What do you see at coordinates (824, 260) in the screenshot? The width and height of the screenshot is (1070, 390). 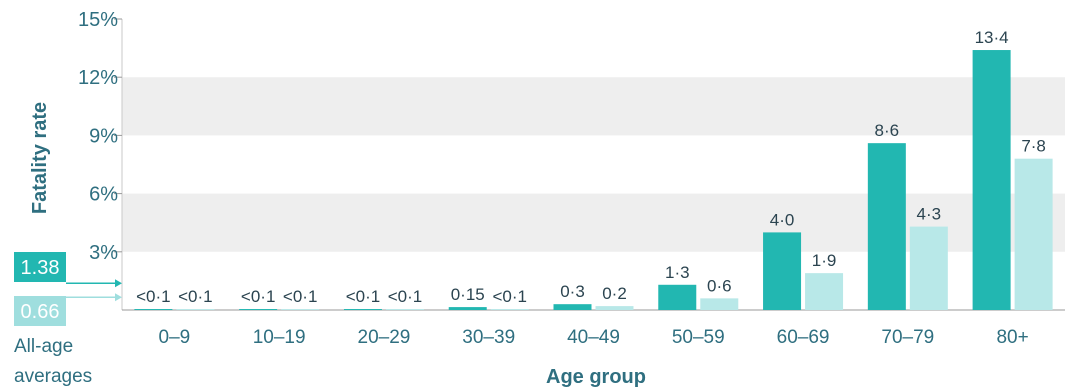 I see `data-label: 1·9` at bounding box center [824, 260].